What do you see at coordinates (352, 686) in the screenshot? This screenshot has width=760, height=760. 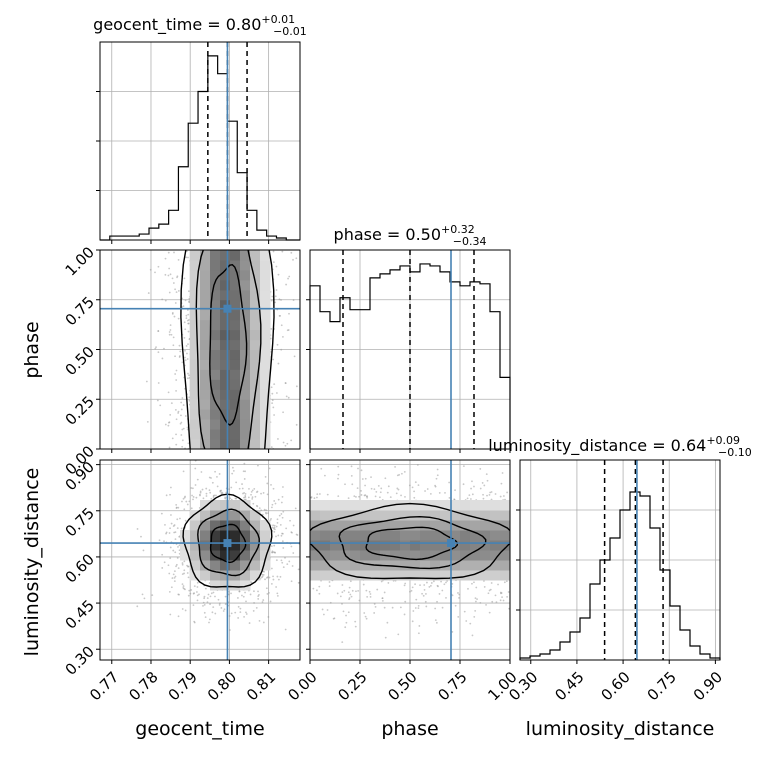 I see `x-tick-label: 0.25` at bounding box center [352, 686].